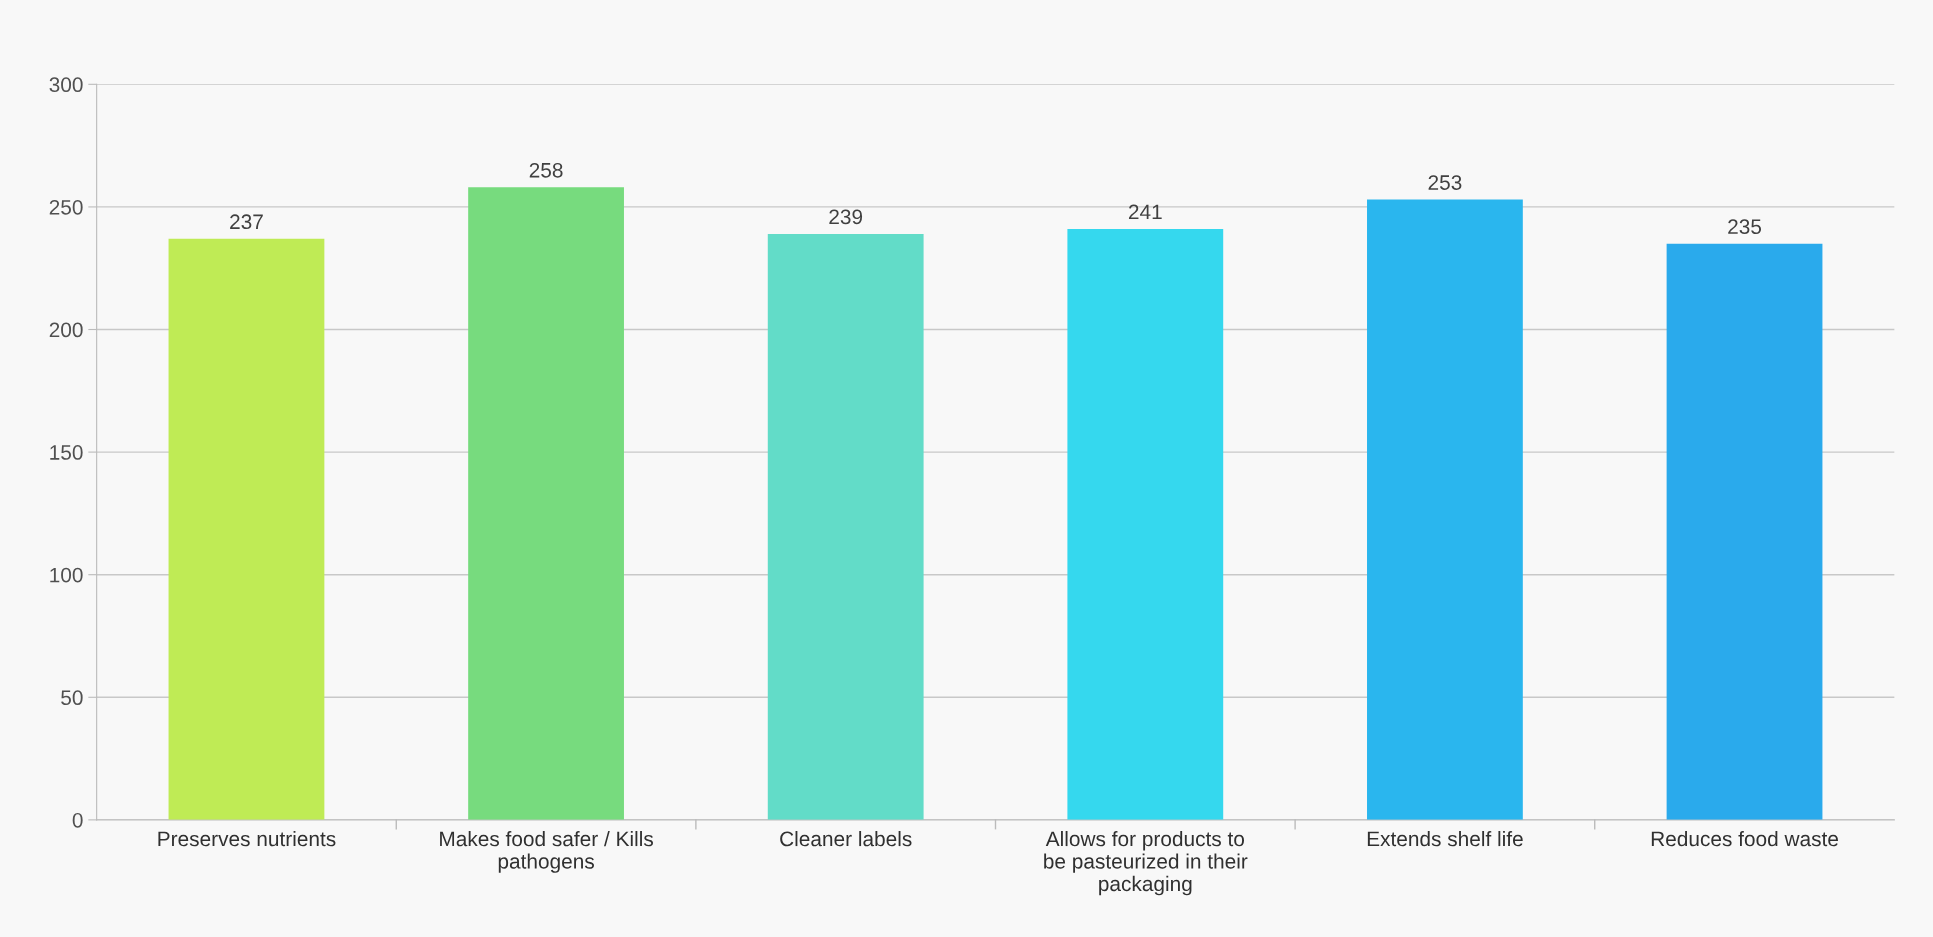 Image resolution: width=1933 pixels, height=937 pixels. What do you see at coordinates (66, 575) in the screenshot?
I see `y-tick-label: 100` at bounding box center [66, 575].